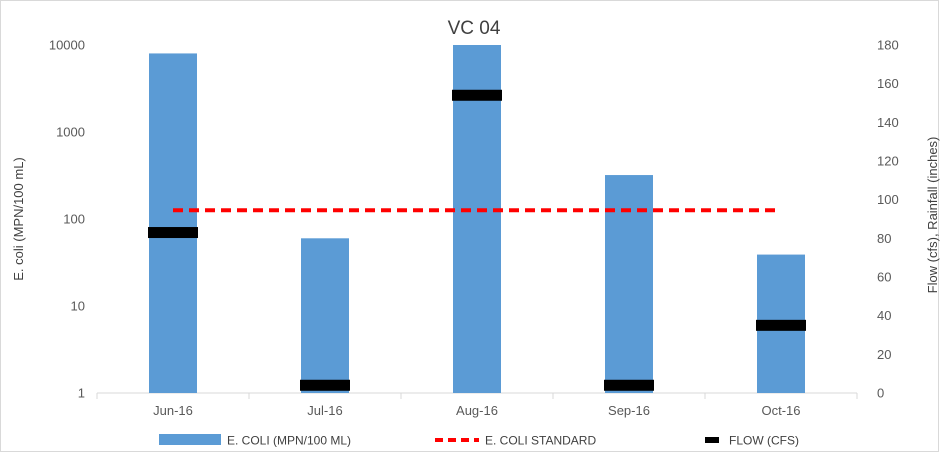 The image size is (941, 458). Describe the element at coordinates (78, 306) in the screenshot. I see `y-tick-label: 10` at that location.